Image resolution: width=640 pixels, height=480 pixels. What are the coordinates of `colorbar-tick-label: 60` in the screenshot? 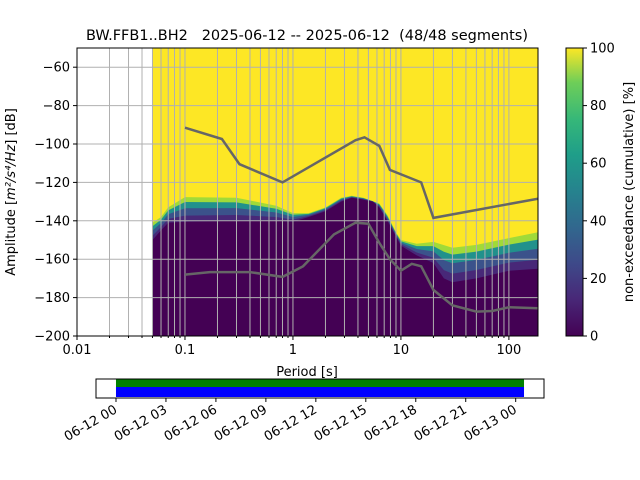 It's located at (598, 164).